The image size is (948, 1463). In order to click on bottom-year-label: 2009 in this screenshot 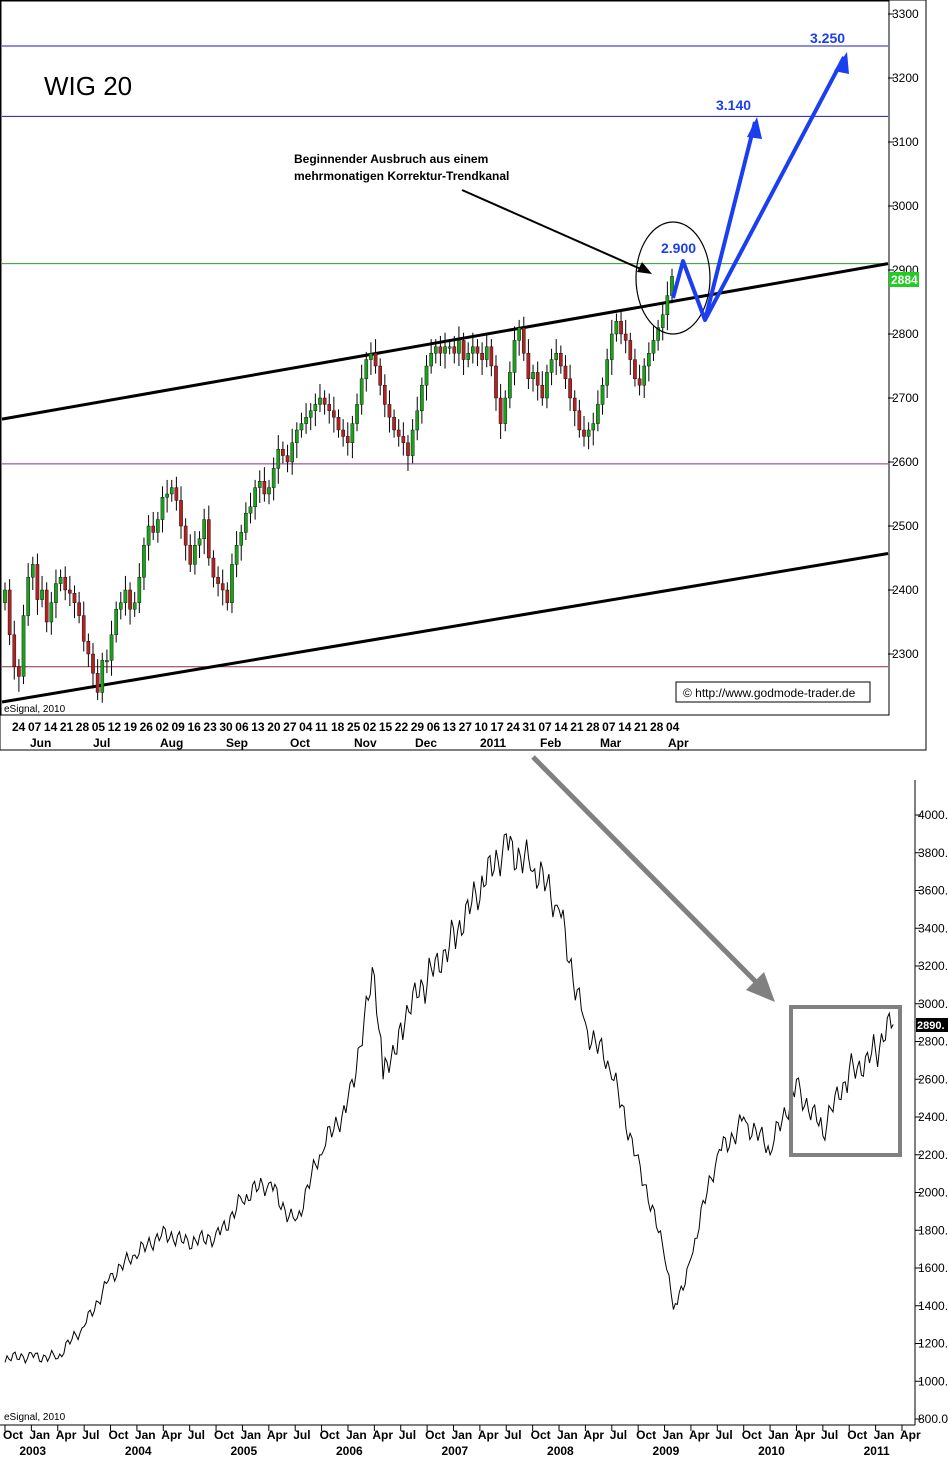, I will do `click(666, 1451)`.